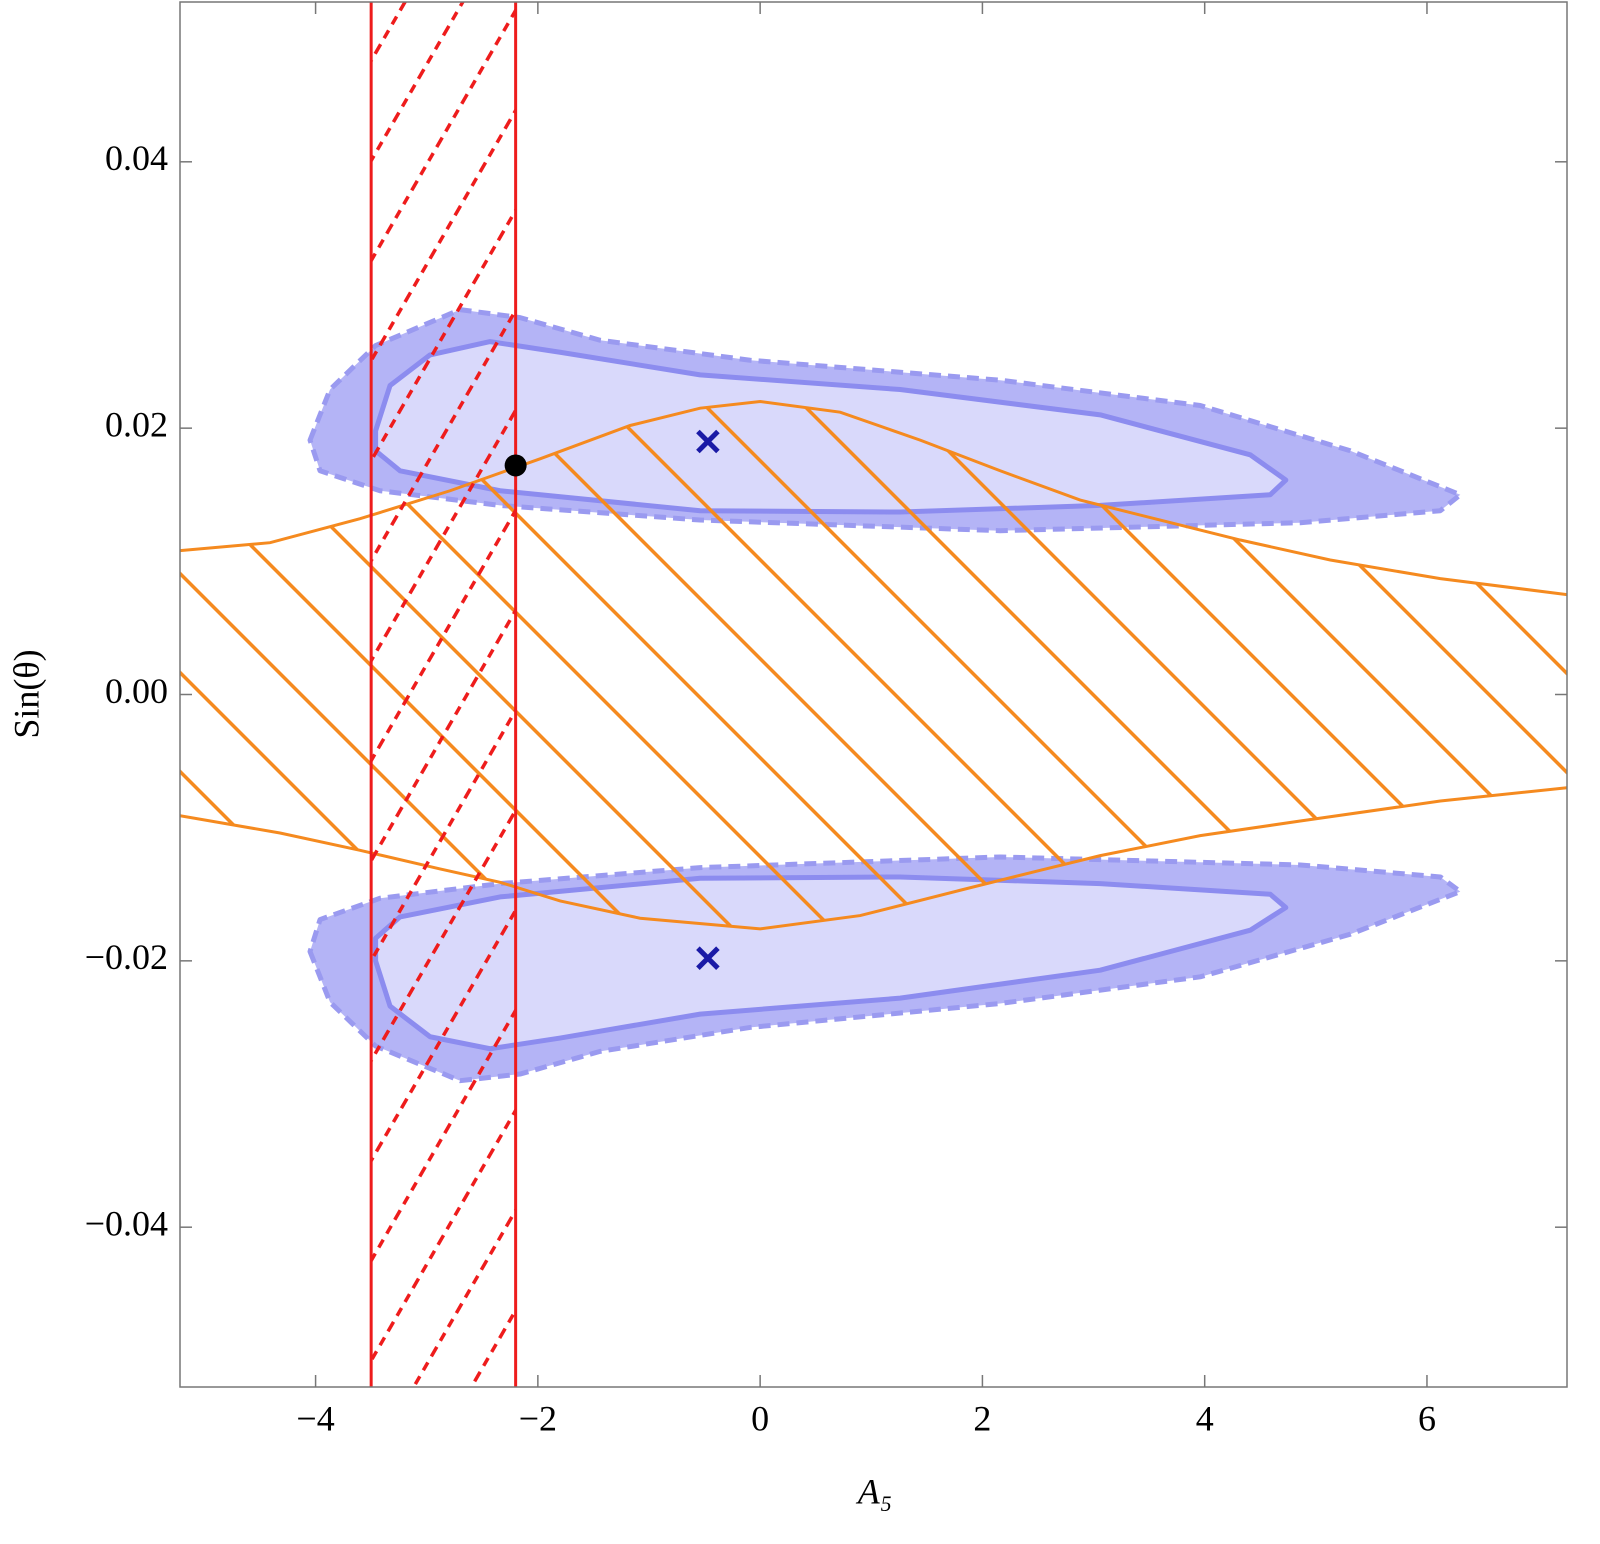  I want to click on x-tick-label: 6, so click(1427, 1418).